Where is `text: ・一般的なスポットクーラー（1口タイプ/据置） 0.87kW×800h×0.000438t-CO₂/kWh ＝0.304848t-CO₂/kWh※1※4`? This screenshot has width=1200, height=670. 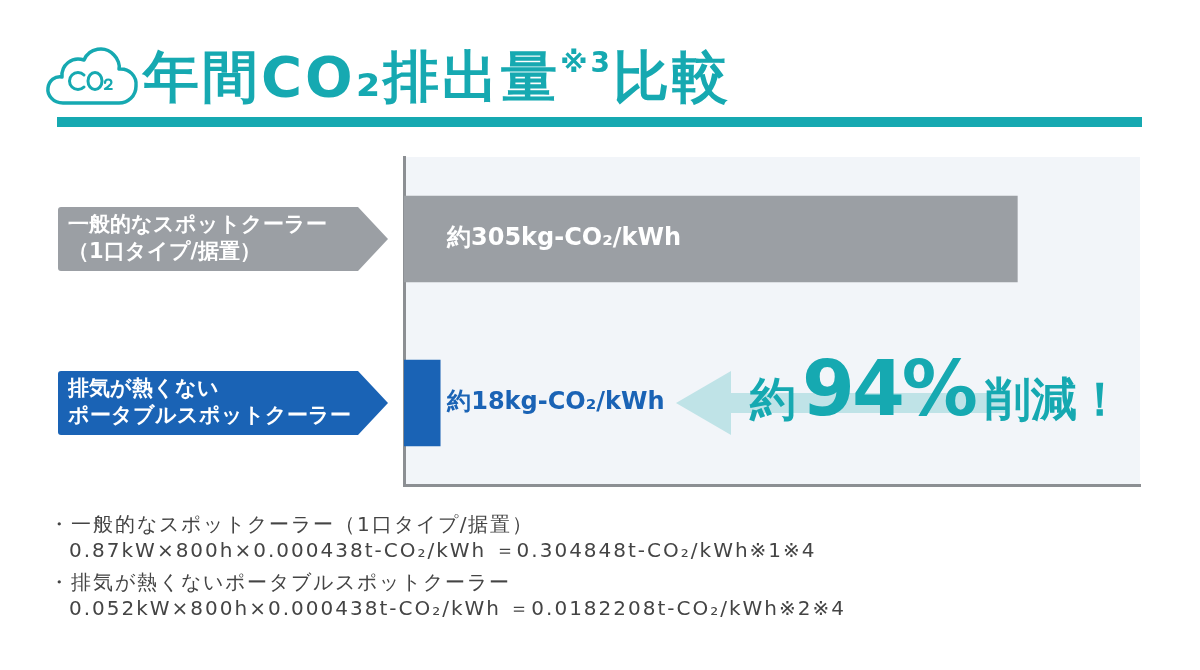
text: ・一般的なスポットクーラー（1口タイプ/据置） 0.87kW×800h×0.000438t-CO₂/kWh ＝0.304848t-CO₂/kWh※1※4 is located at coordinates (433, 537).